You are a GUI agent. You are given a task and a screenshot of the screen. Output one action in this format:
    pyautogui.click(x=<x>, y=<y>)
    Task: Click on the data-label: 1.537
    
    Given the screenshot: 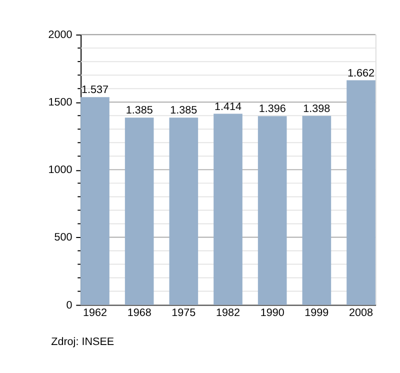 What is the action you would take?
    pyautogui.click(x=95, y=90)
    